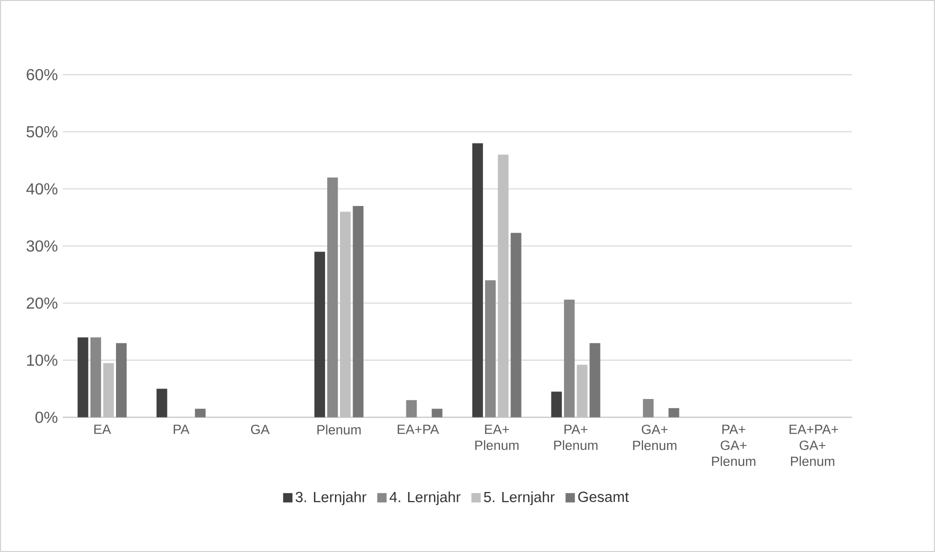 The image size is (935, 552). What do you see at coordinates (603, 497) in the screenshot?
I see `legend-label: Gesamt` at bounding box center [603, 497].